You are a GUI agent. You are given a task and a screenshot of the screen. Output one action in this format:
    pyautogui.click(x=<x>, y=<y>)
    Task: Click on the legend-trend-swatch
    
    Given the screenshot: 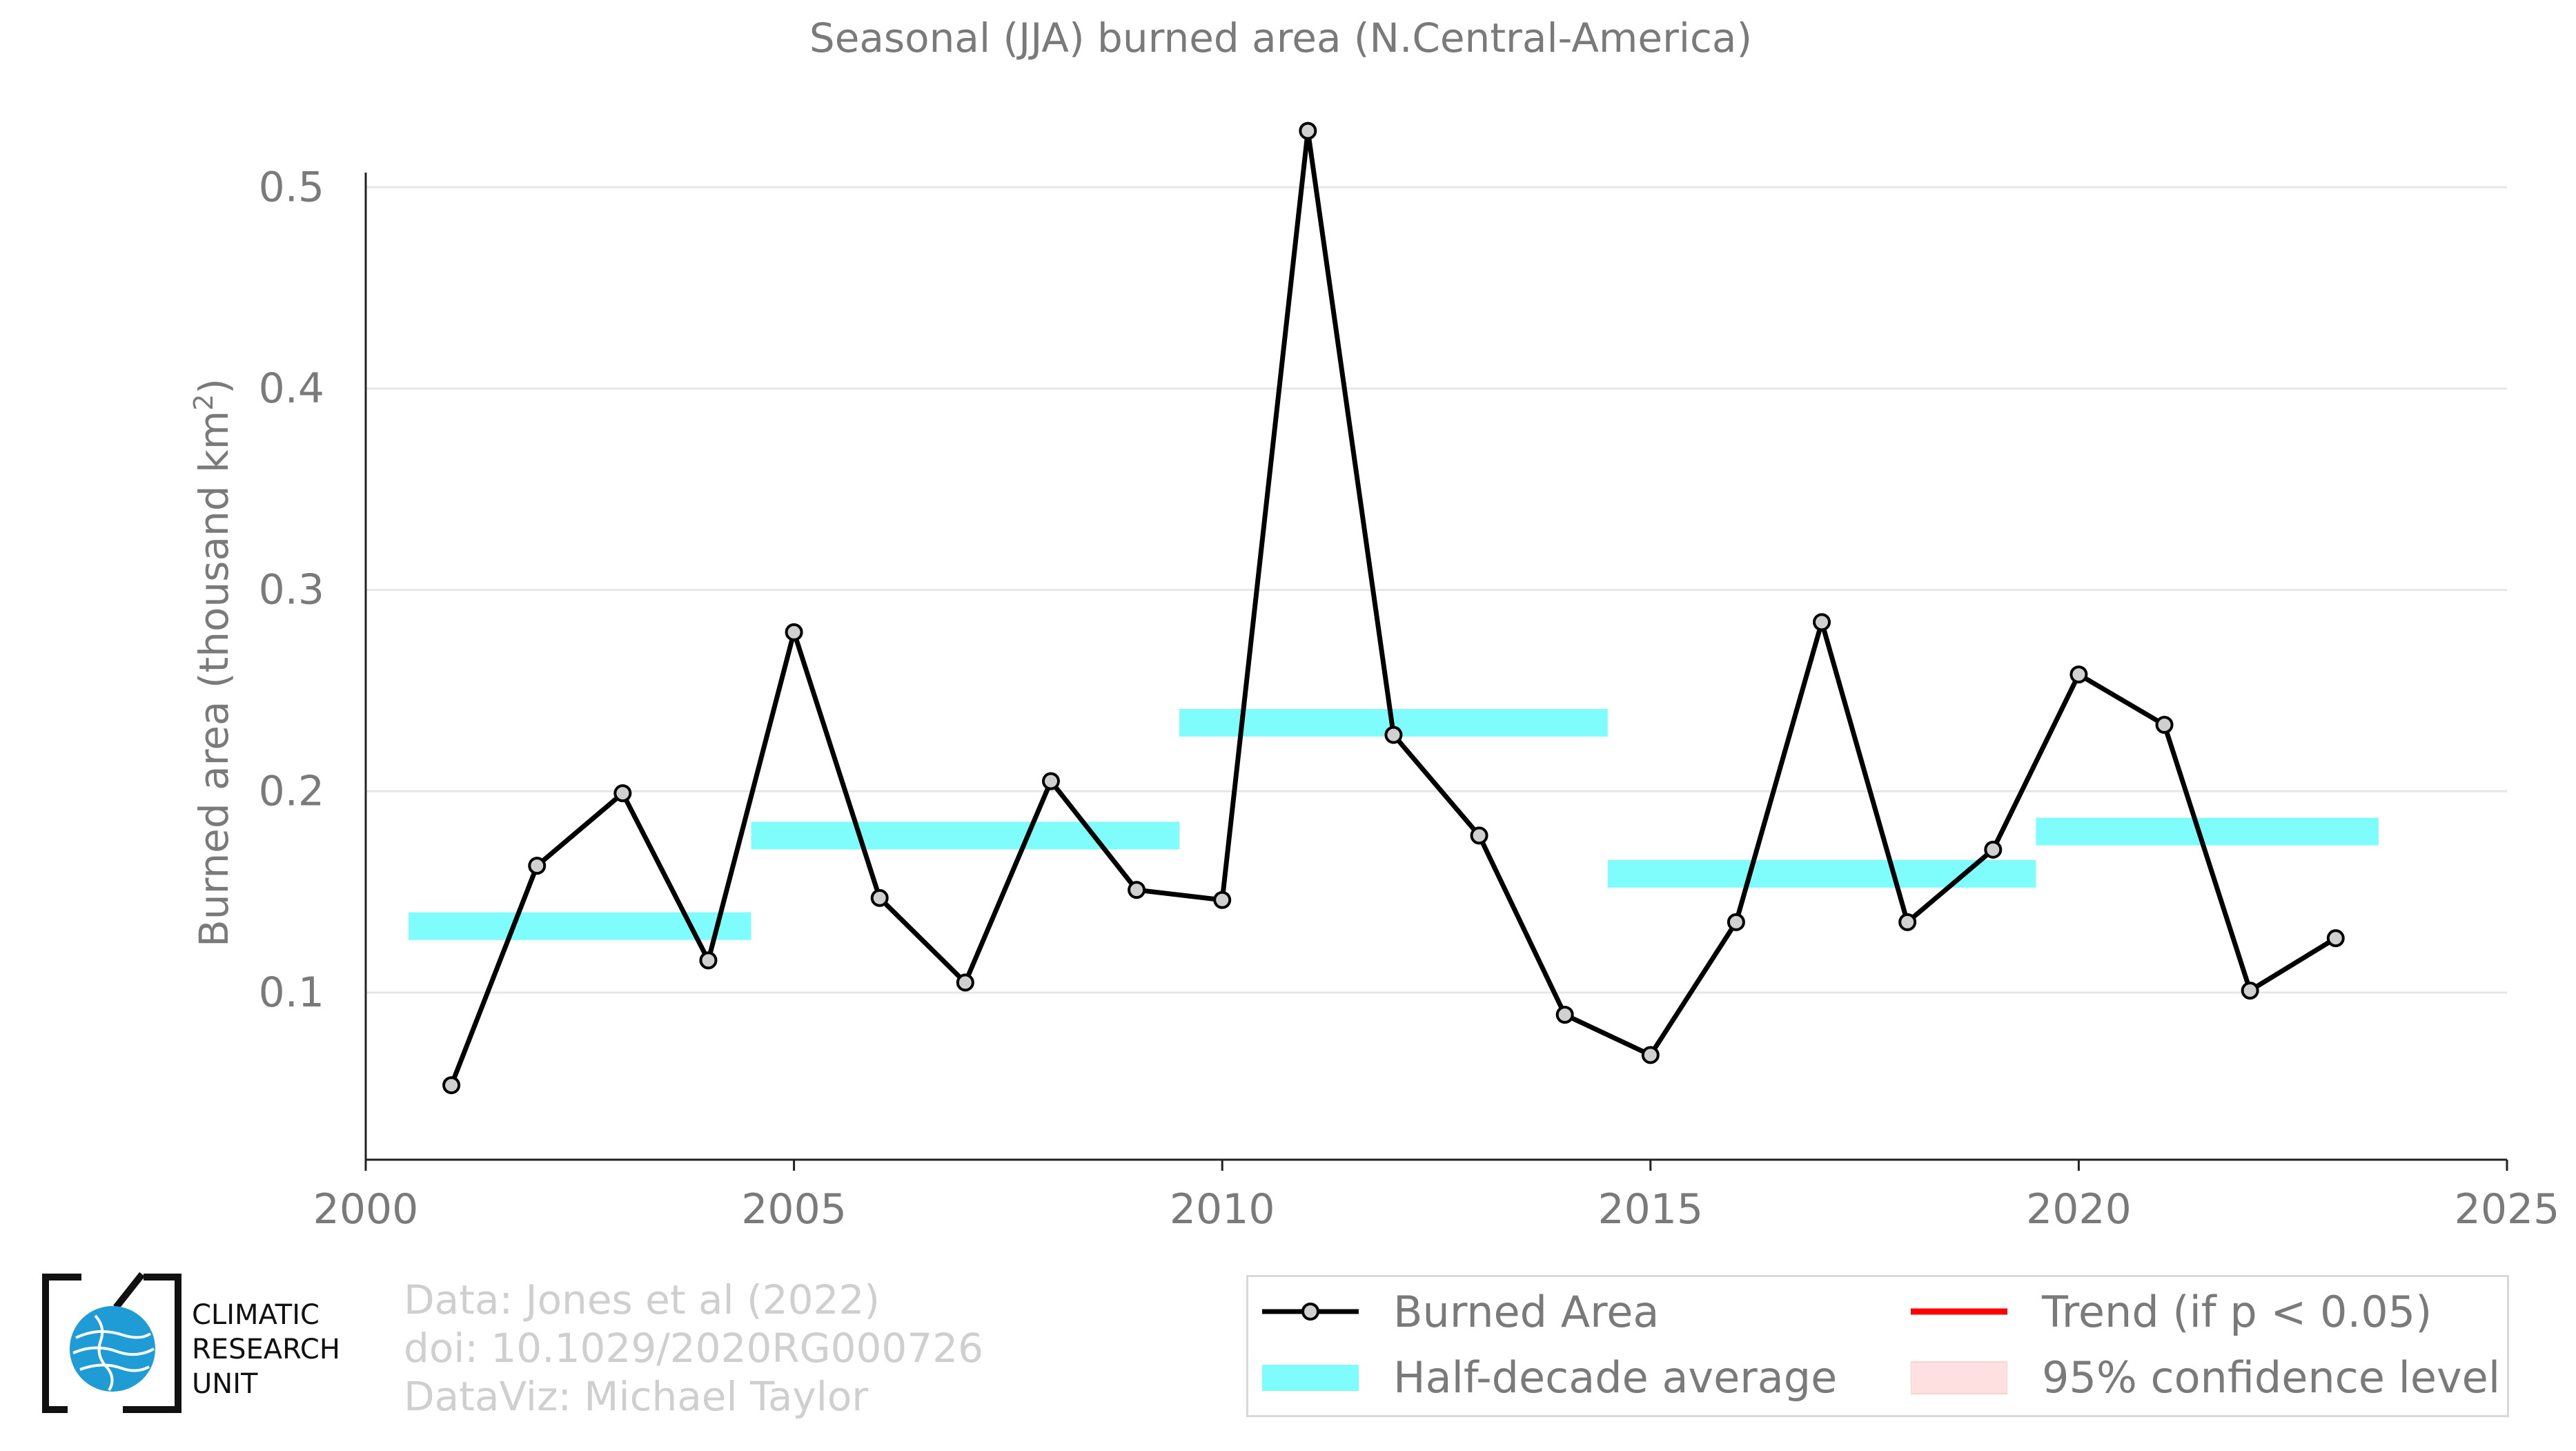 What is the action you would take?
    pyautogui.click(x=1959, y=1312)
    